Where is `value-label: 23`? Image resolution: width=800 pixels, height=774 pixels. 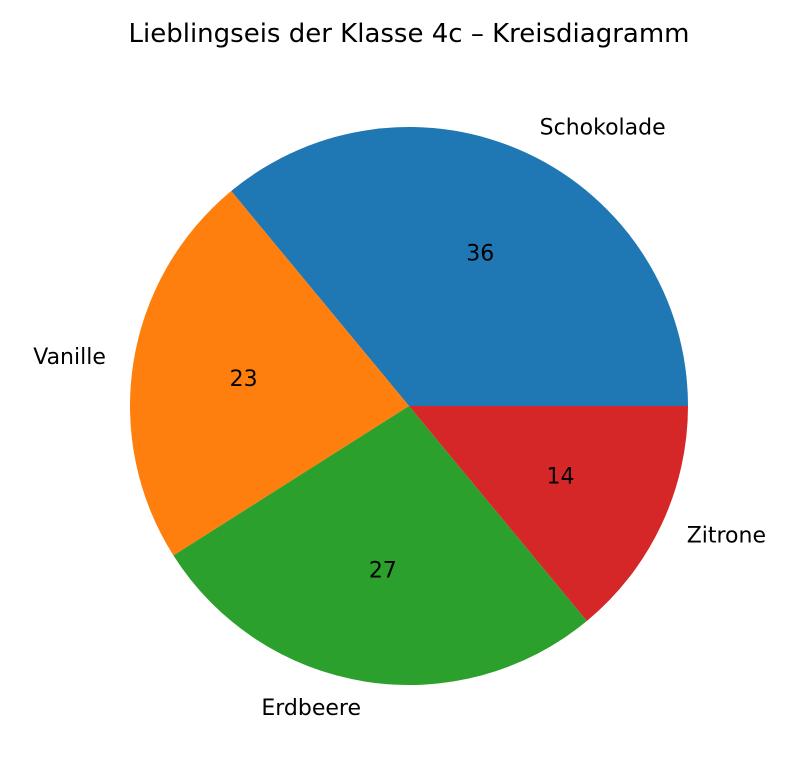 value-label: 23 is located at coordinates (244, 379).